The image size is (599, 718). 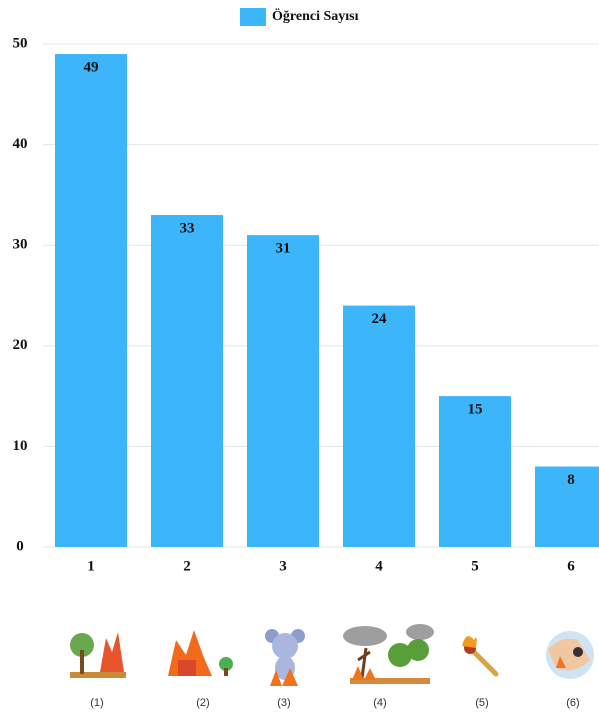 What do you see at coordinates (572, 703) in the screenshot?
I see `icon-label: (6)` at bounding box center [572, 703].